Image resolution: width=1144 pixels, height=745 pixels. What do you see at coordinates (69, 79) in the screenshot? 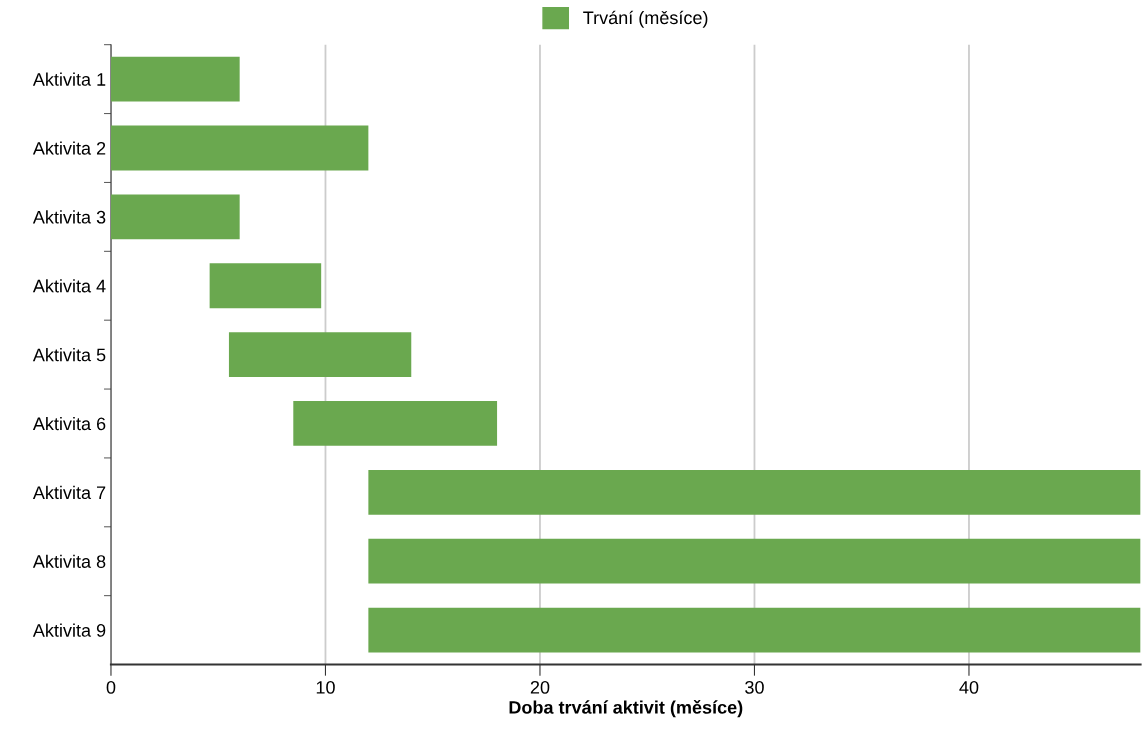
I see `y-tick-label: Aktivita 1` at bounding box center [69, 79].